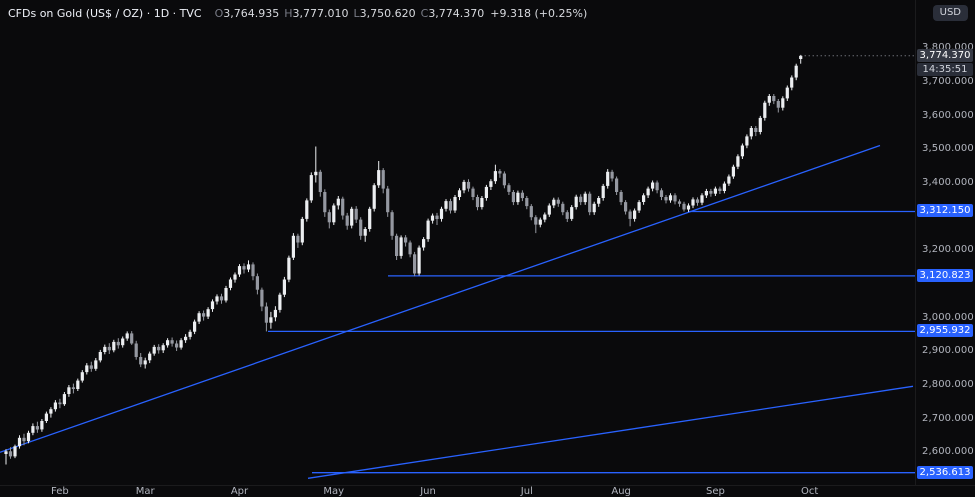 The height and width of the screenshot is (497, 975). What do you see at coordinates (424, 13) in the screenshot?
I see `ohlc-key: C` at bounding box center [424, 13].